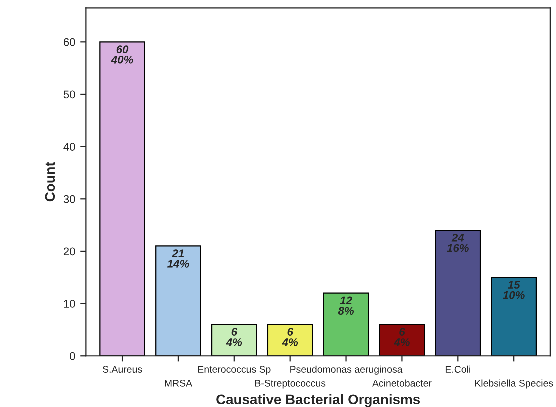 The width and height of the screenshot is (556, 407). Describe the element at coordinates (514, 384) in the screenshot. I see `x-tick-label: Klebsiella Species` at that location.